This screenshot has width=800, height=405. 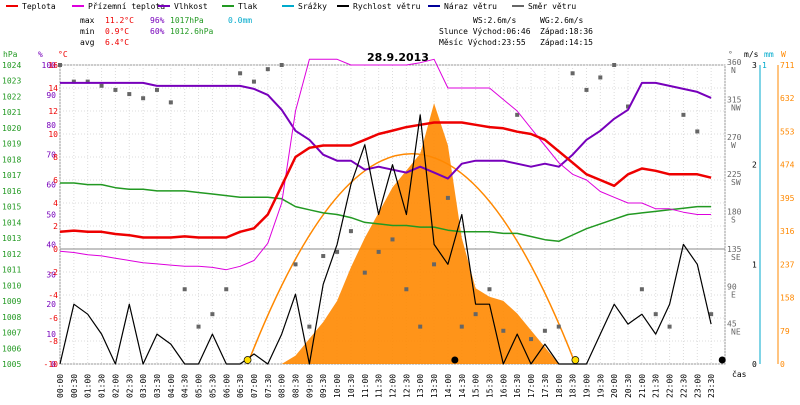 I want to click on time-tick: 02:00, so click(x=115, y=386).